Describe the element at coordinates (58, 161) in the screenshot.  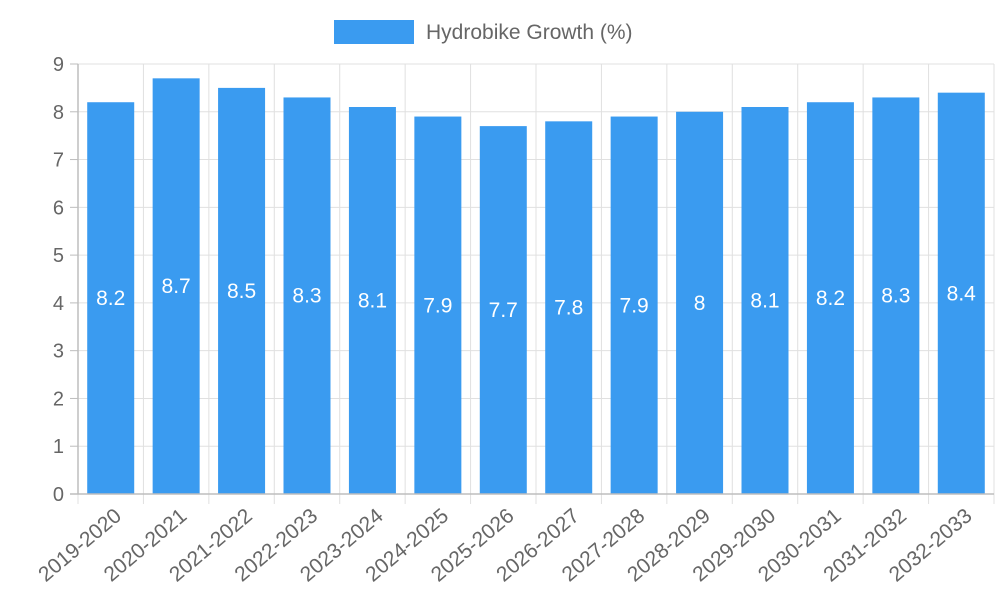
I see `y-tick-label: 7` at that location.